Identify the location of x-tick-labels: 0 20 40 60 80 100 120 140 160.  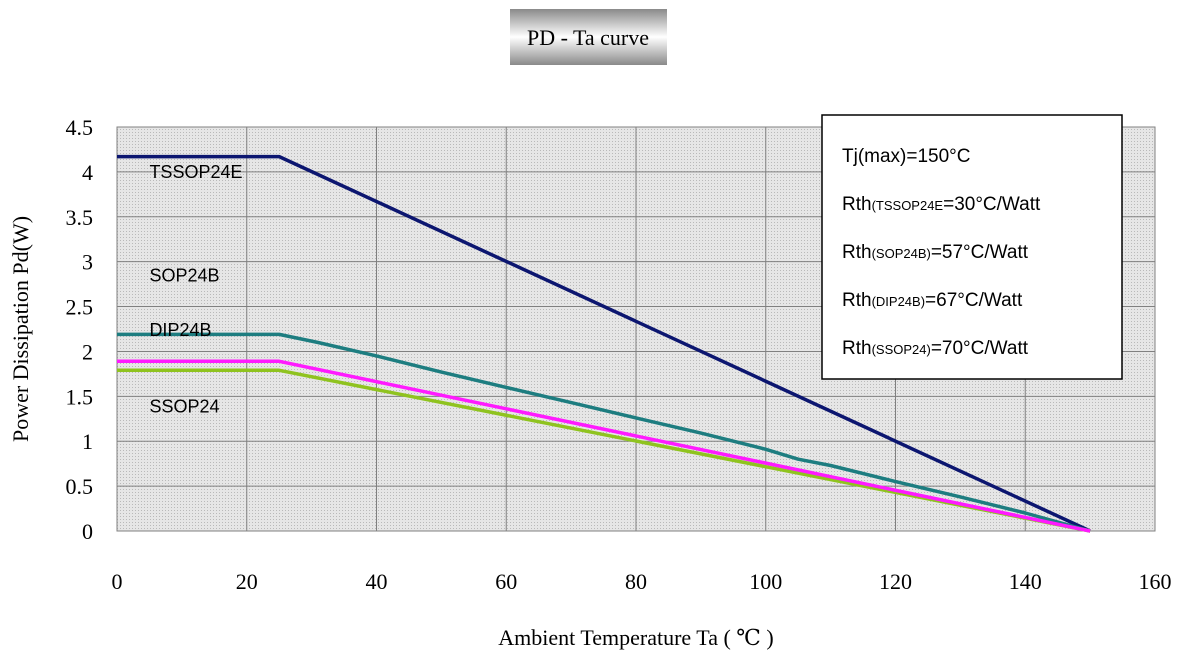
(642, 581).